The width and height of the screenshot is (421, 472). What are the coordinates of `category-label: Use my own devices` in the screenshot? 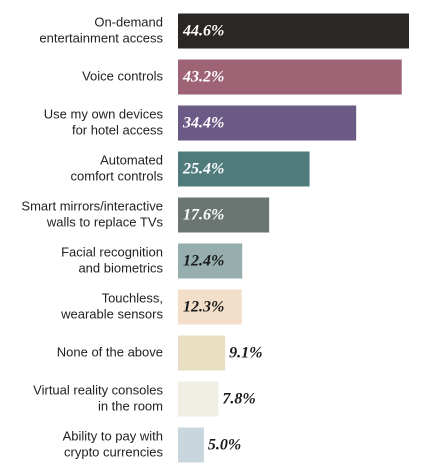 It's located at (104, 113).